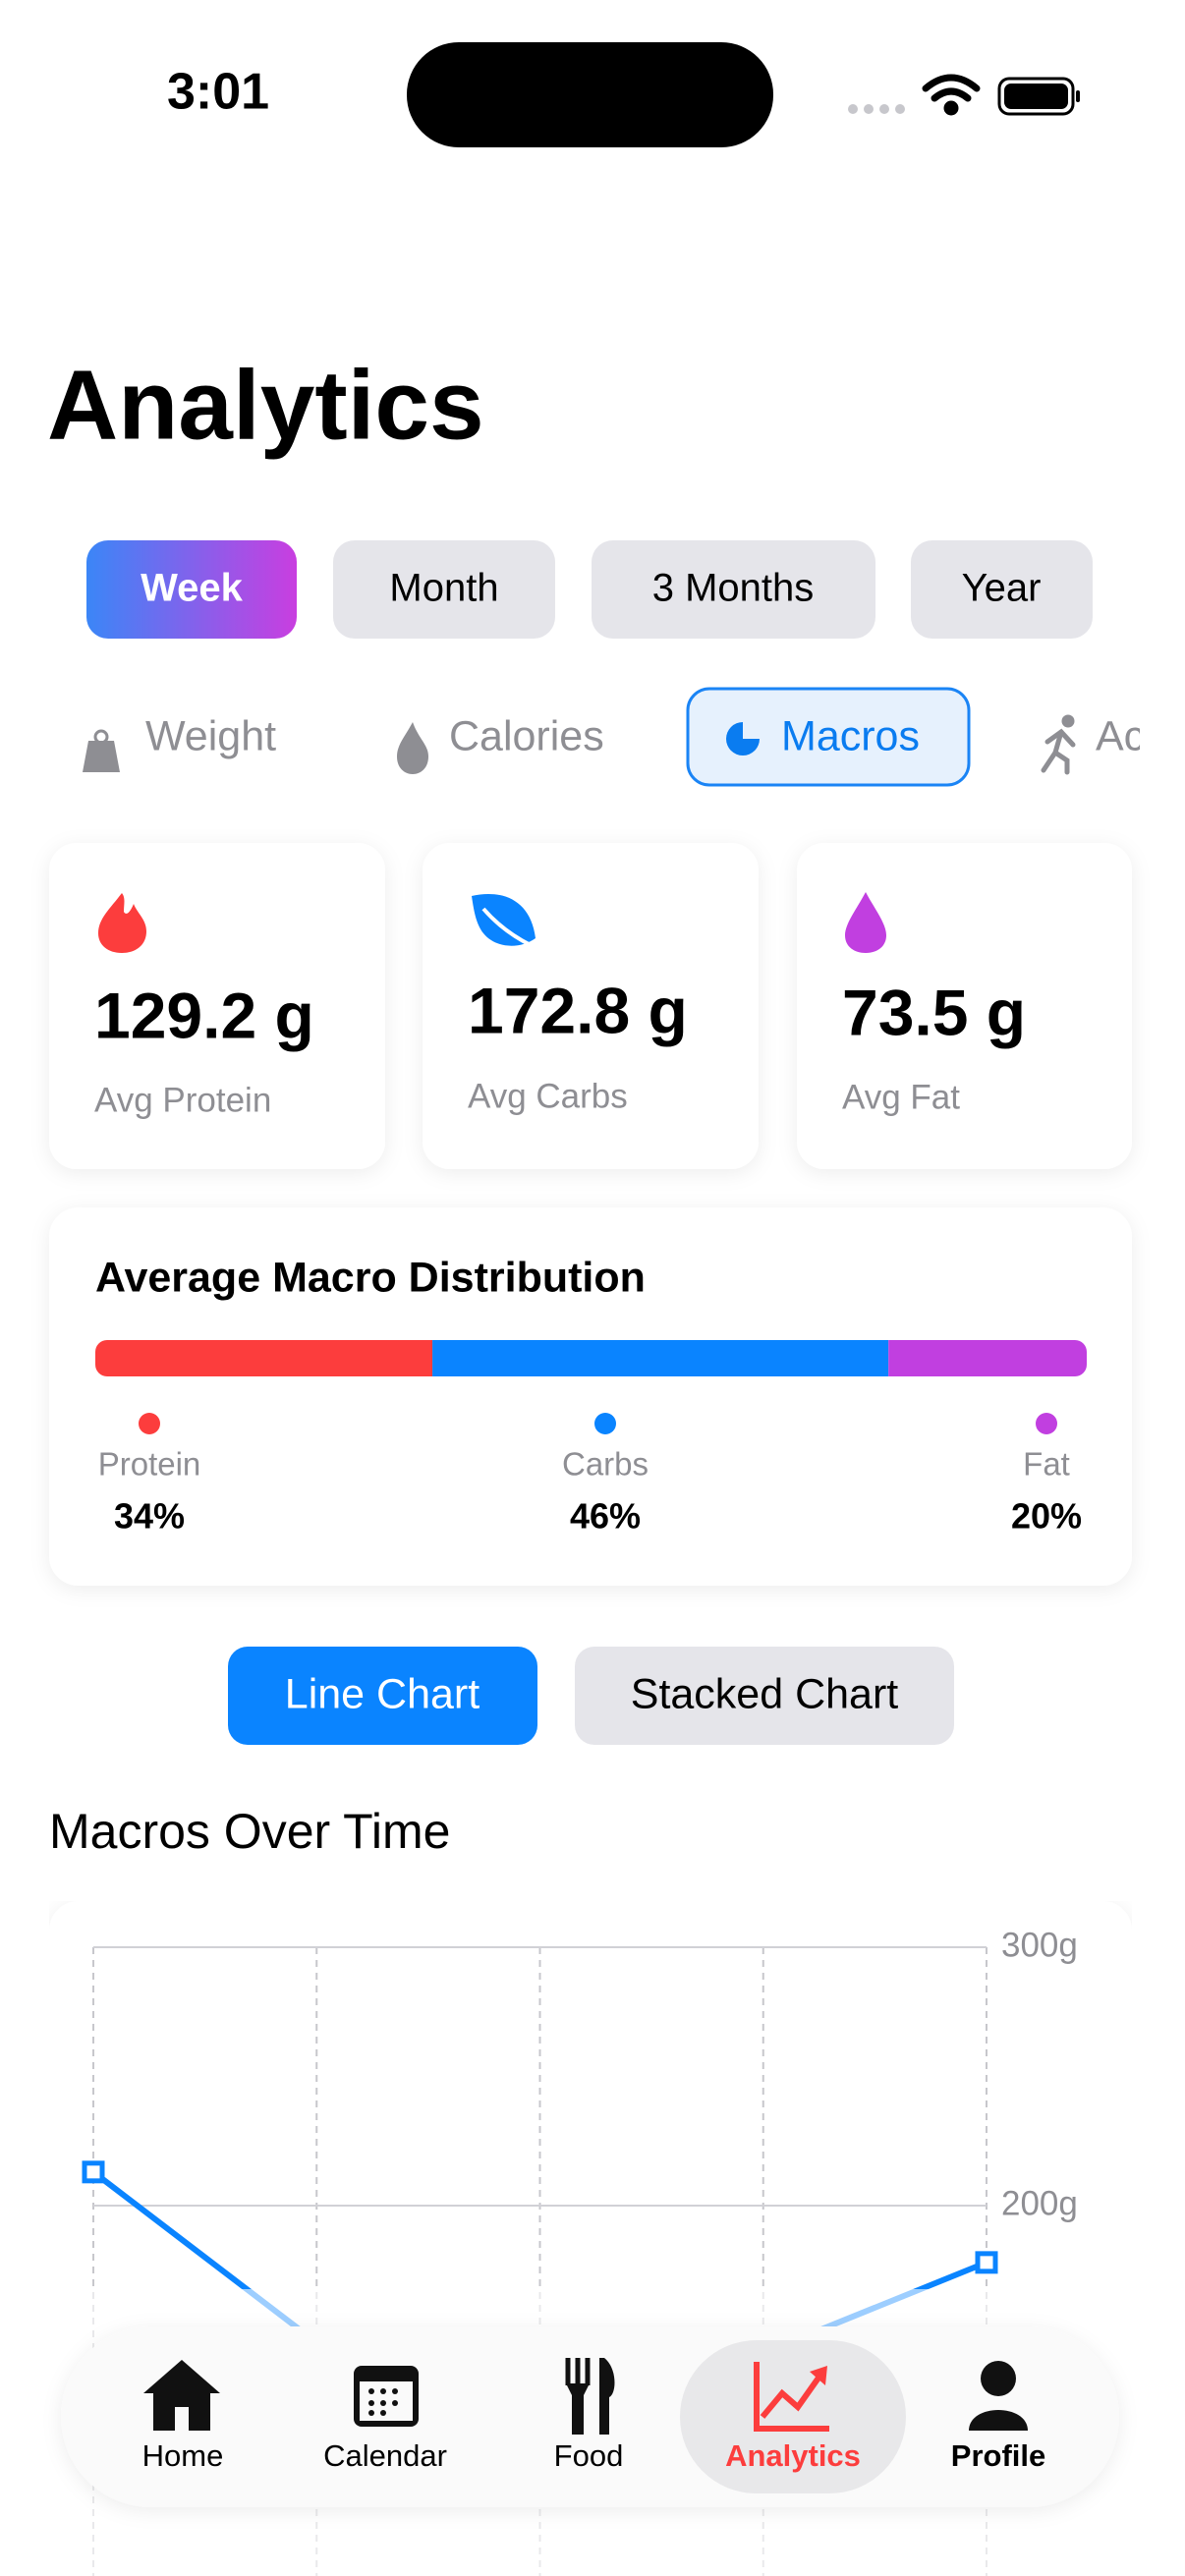  I want to click on wifi-icon, so click(952, 95).